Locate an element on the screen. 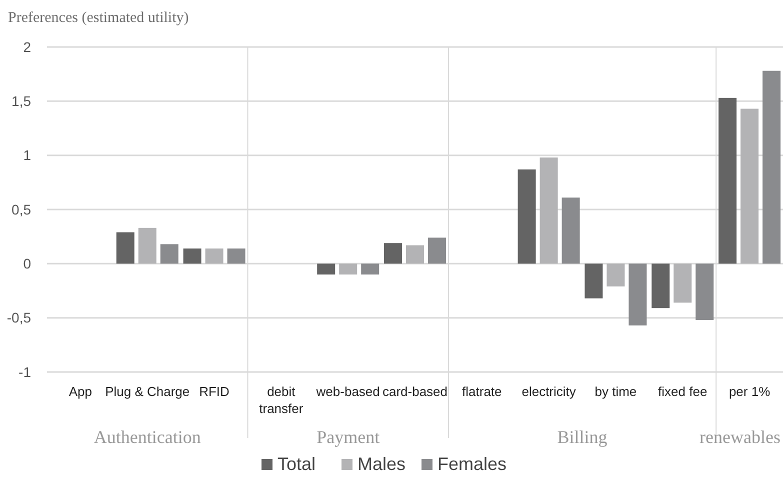  y-tick-label: 0,5 is located at coordinates (22, 209).